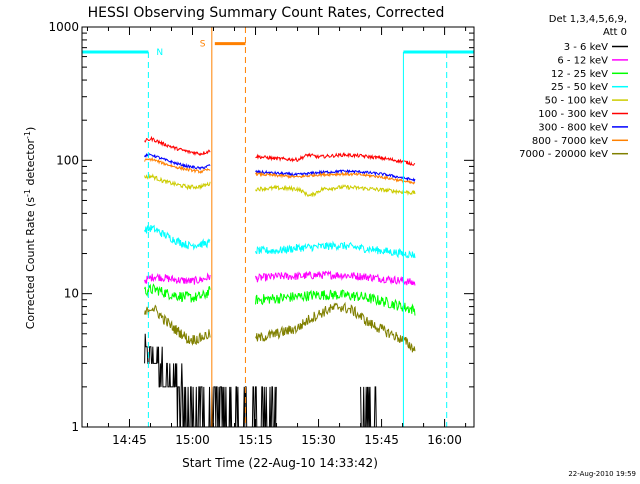 The width and height of the screenshot is (640, 484). I want to click on x-tick-label-4: 15:45, so click(381, 440).